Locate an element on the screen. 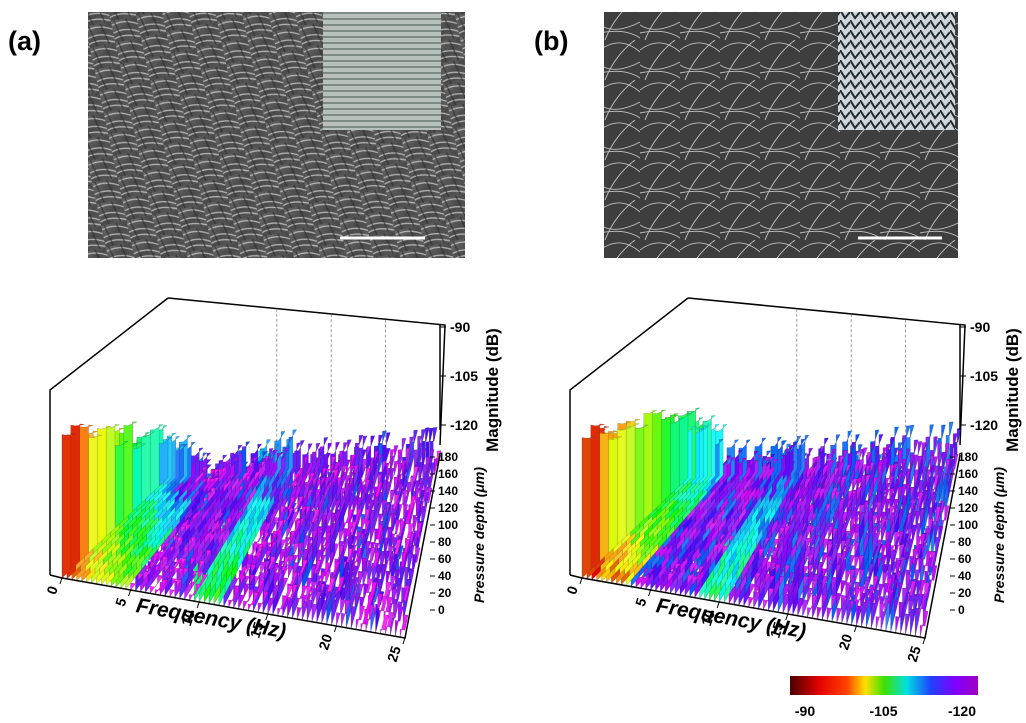 The width and height of the screenshot is (1026, 723). panel-label: (a) is located at coordinates (24, 41).